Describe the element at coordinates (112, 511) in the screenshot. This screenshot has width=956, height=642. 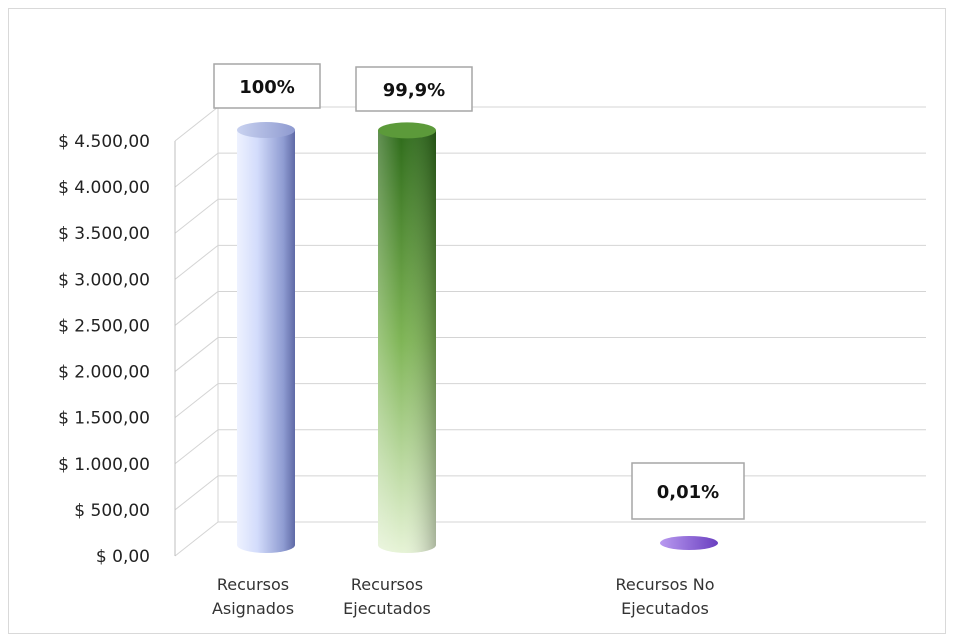
I see `y-tick-label: $ 500,00` at that location.